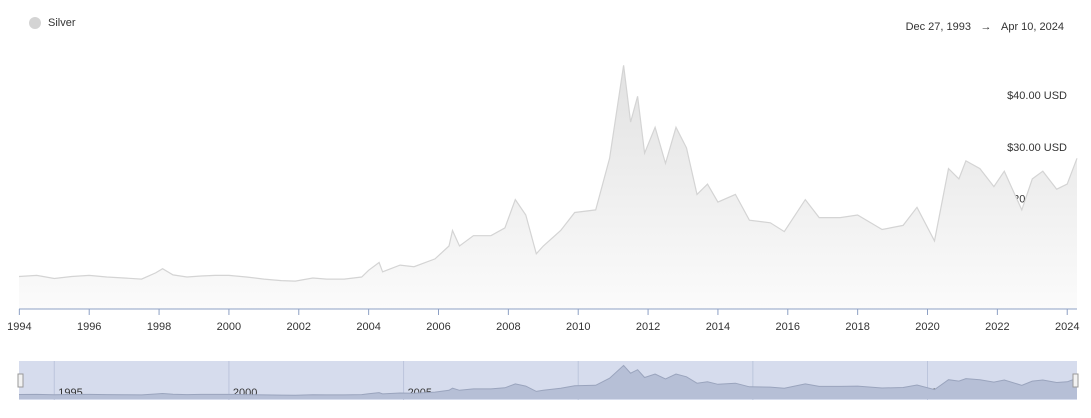 This screenshot has height=418, width=1091. What do you see at coordinates (299, 327) in the screenshot?
I see `x-tick-label: 2002` at bounding box center [299, 327].